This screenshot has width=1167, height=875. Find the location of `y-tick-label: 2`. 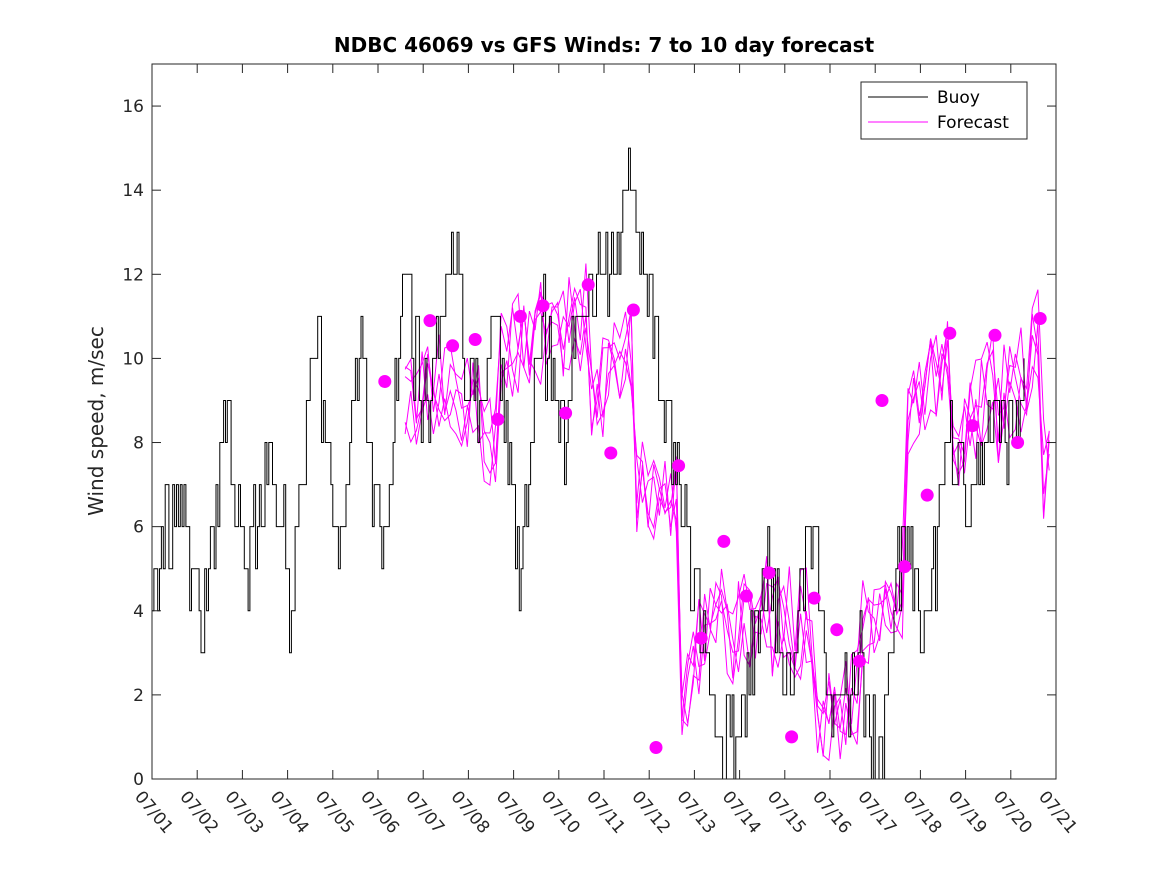

y-tick-label: 2 is located at coordinates (138, 696).